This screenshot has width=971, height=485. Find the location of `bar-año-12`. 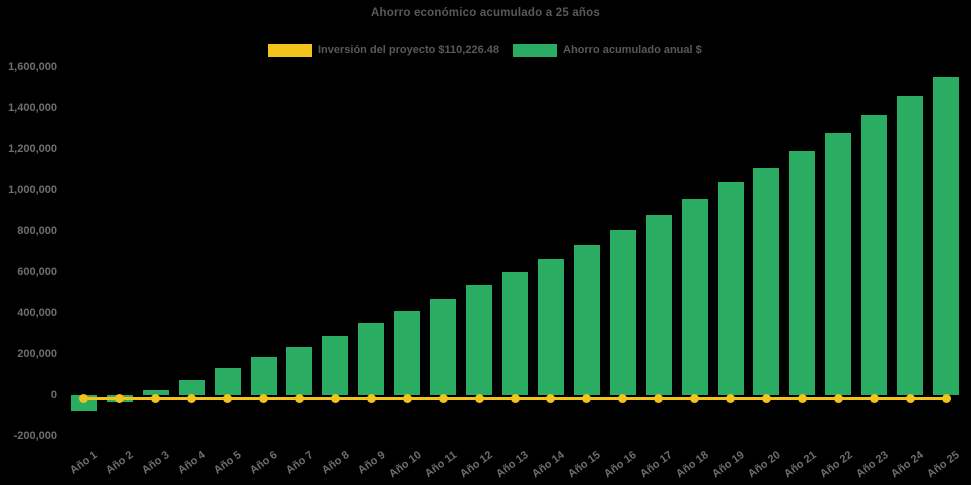

bar-año-12 is located at coordinates (479, 340).